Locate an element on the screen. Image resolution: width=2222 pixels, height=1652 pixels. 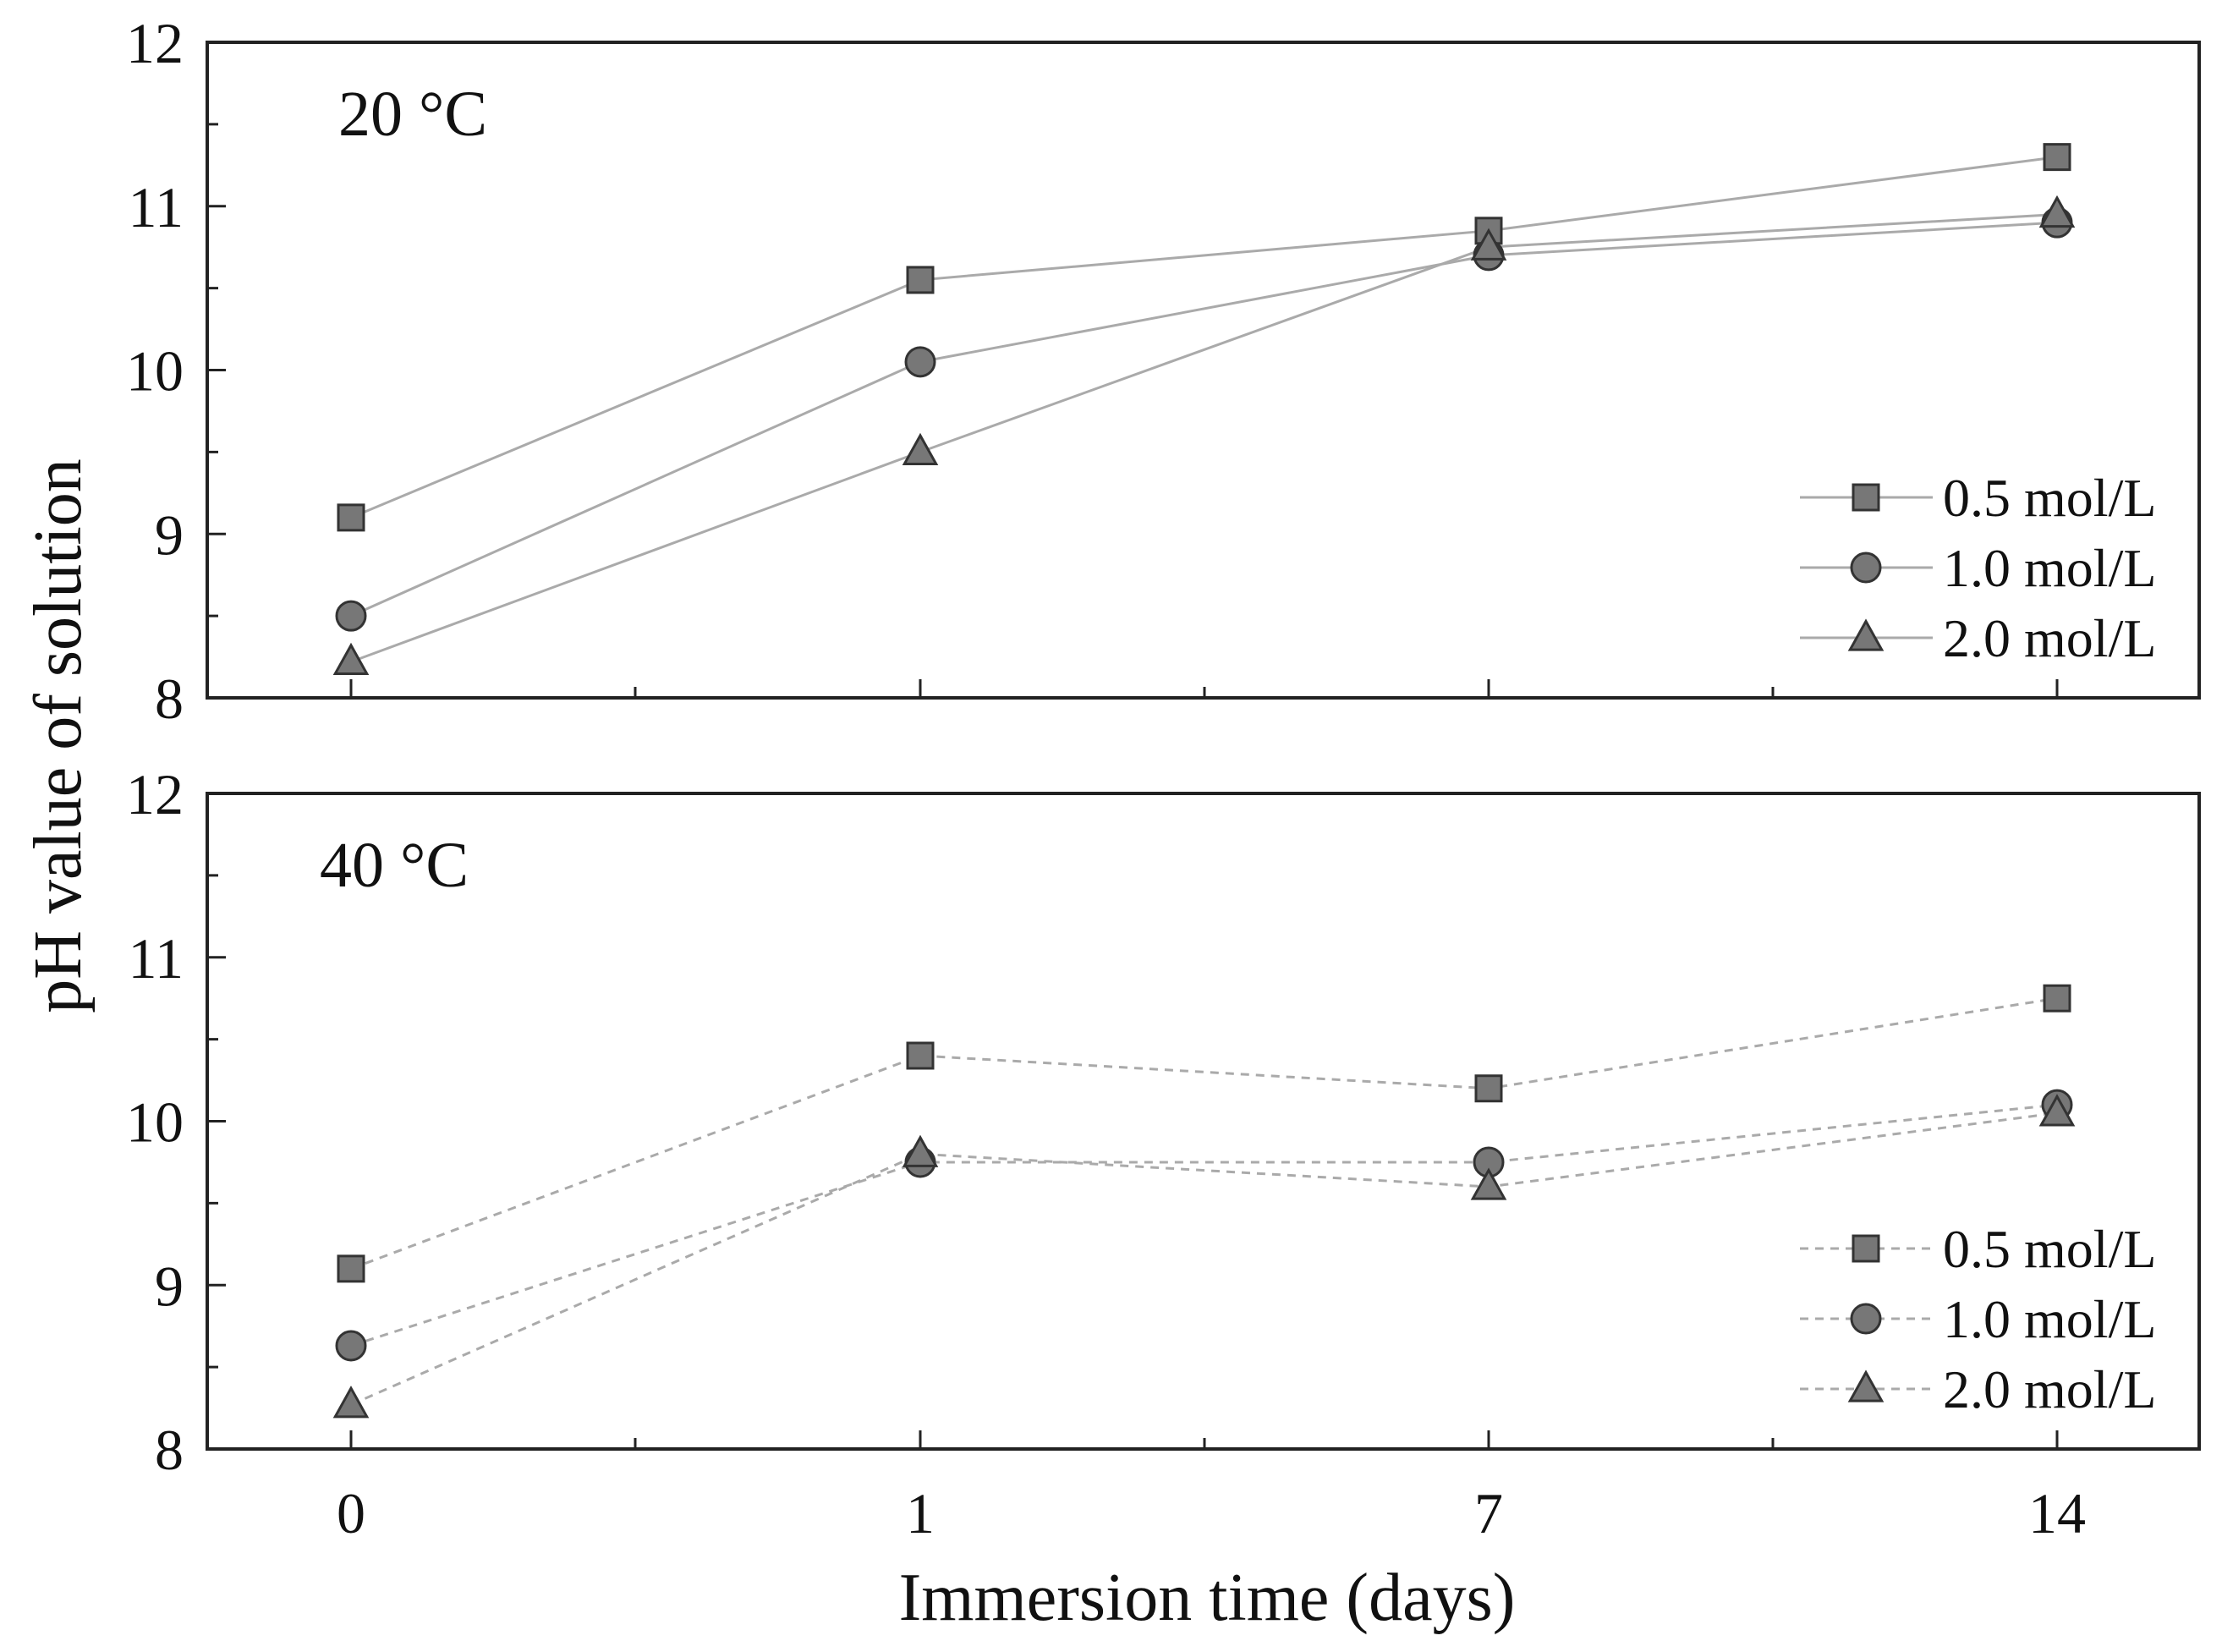
panel-1-y-tick-label: 8 is located at coordinates (169, 699).